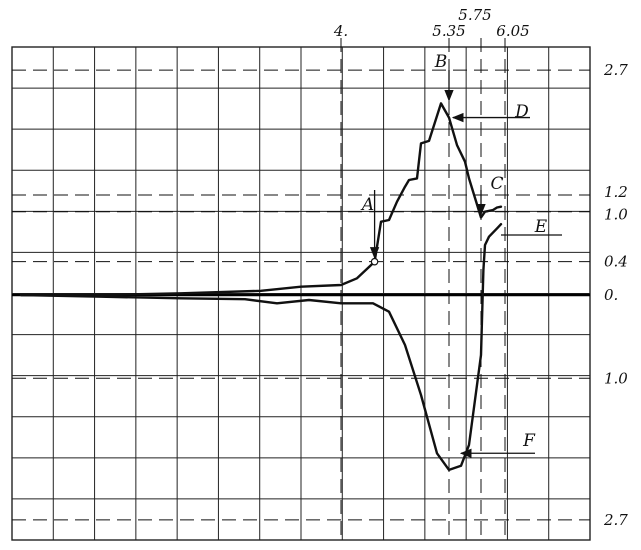  What do you see at coordinates (496, 184) in the screenshot?
I see `label-c: C` at bounding box center [496, 184].